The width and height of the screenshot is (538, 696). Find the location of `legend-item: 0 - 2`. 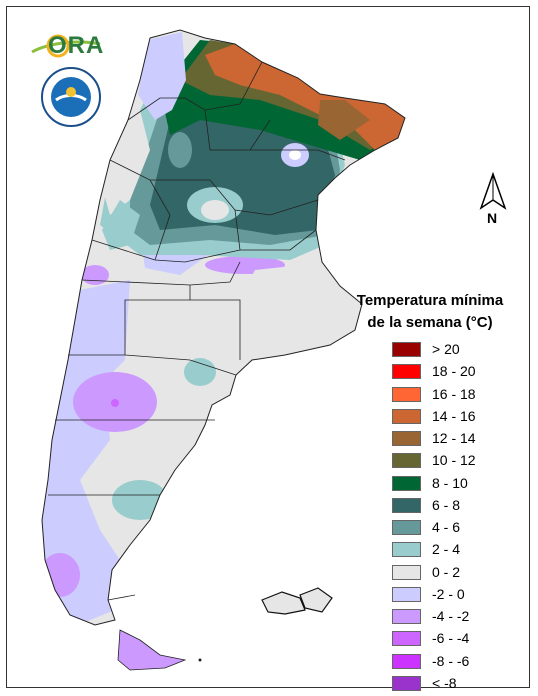

legend-item: 0 - 2 is located at coordinates (456, 573).